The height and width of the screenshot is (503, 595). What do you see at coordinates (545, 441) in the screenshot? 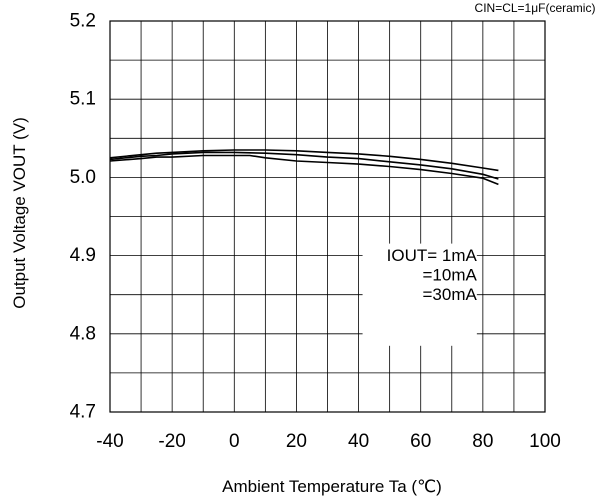
I see `x-tick-label: 100` at bounding box center [545, 441].